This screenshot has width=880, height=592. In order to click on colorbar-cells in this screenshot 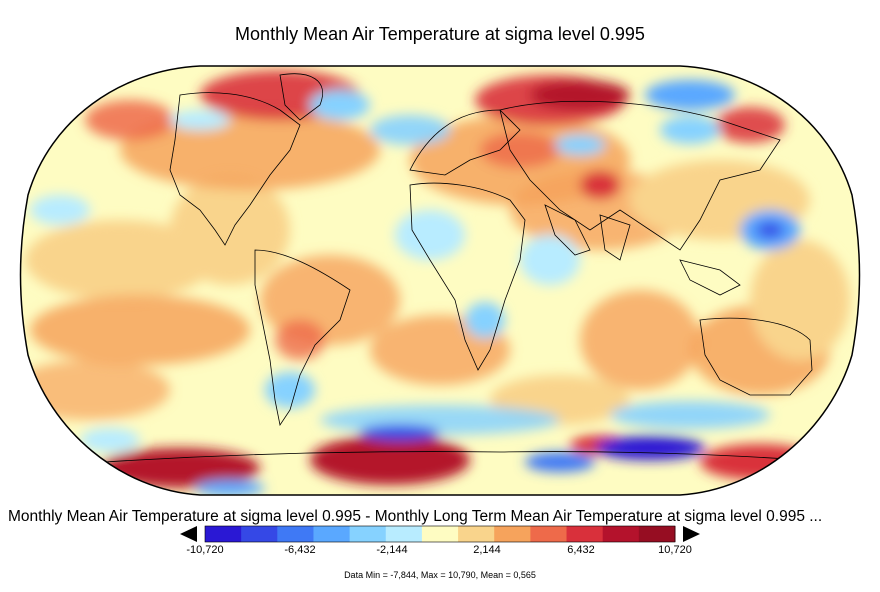, I will do `click(440, 534)`.